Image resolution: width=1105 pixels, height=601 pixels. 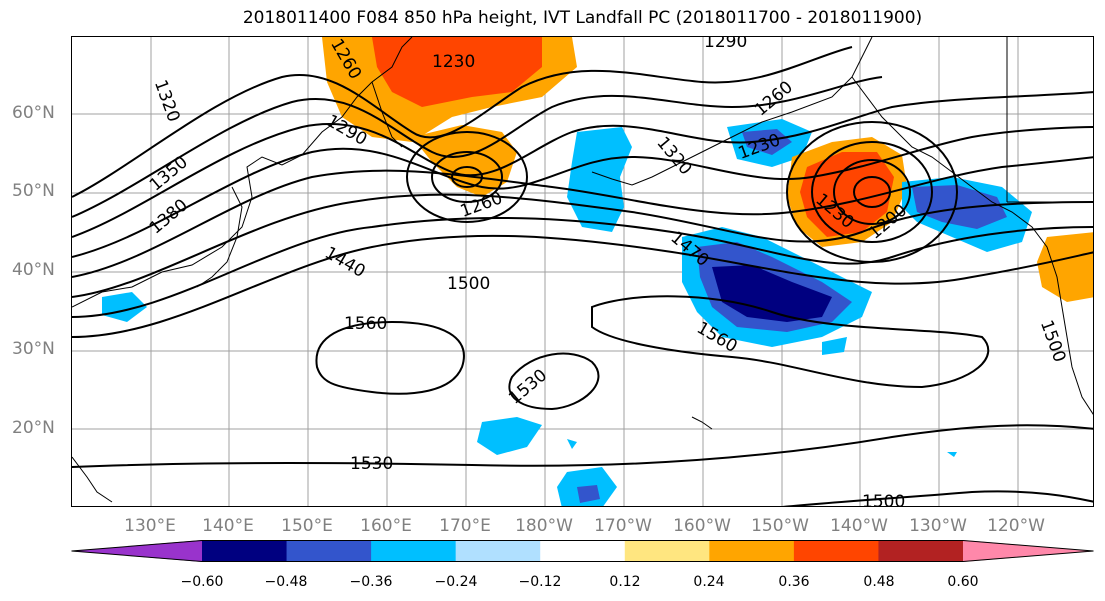 I want to click on lon-label: 130°W, so click(x=938, y=526).